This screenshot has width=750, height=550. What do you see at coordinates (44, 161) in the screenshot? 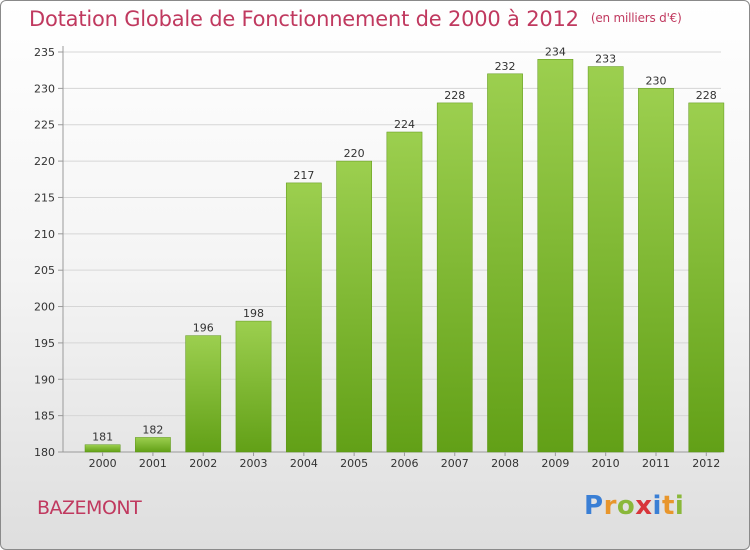
I see `y-tick-label: 220` at bounding box center [44, 161].